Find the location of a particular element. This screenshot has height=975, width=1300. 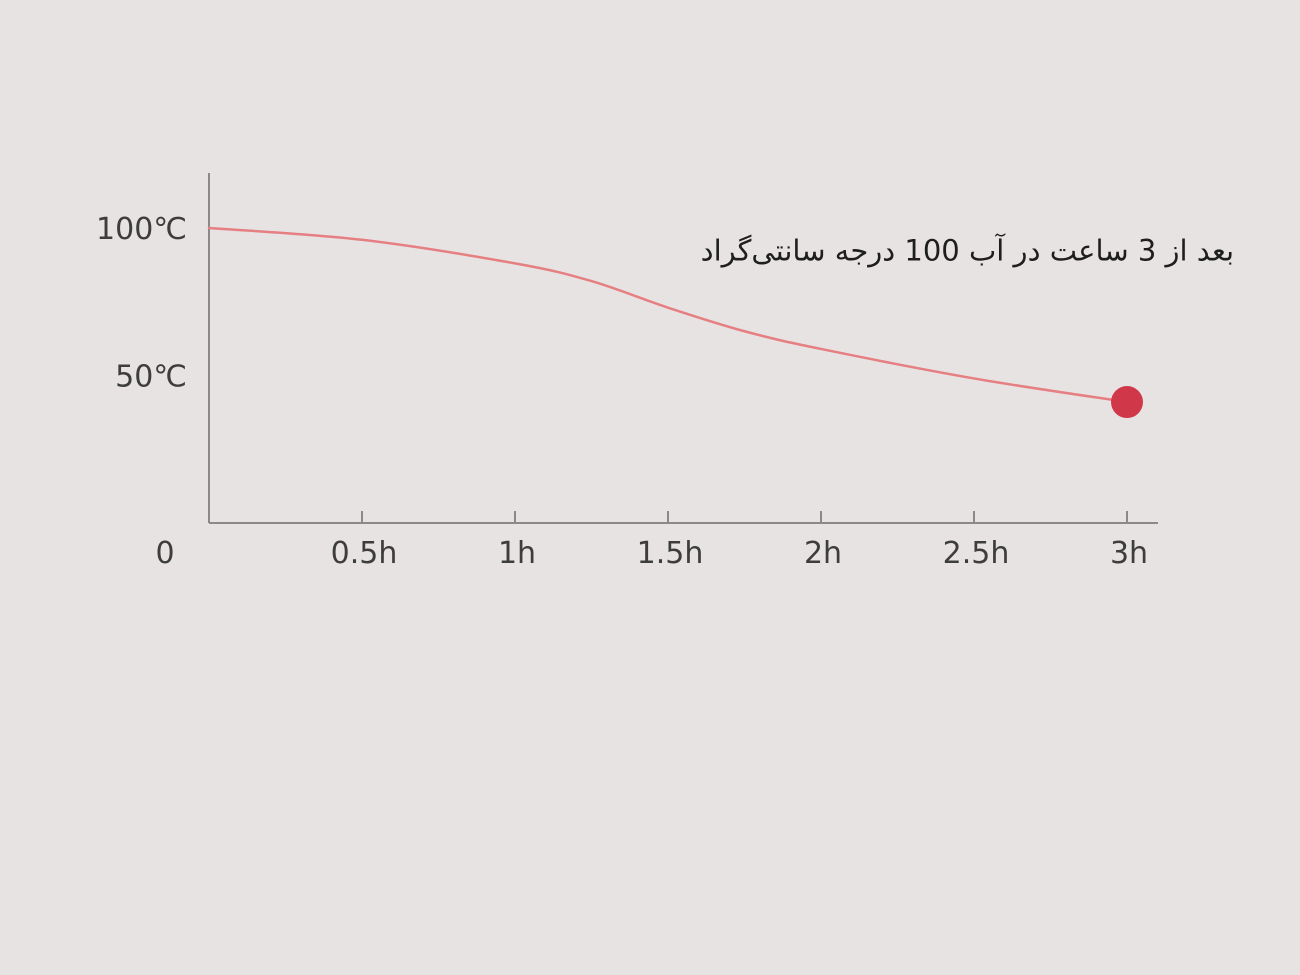

annotation-label: بعد از 3 ساعت در آب 100 درجه سانتی‌گراد is located at coordinates (967, 249).